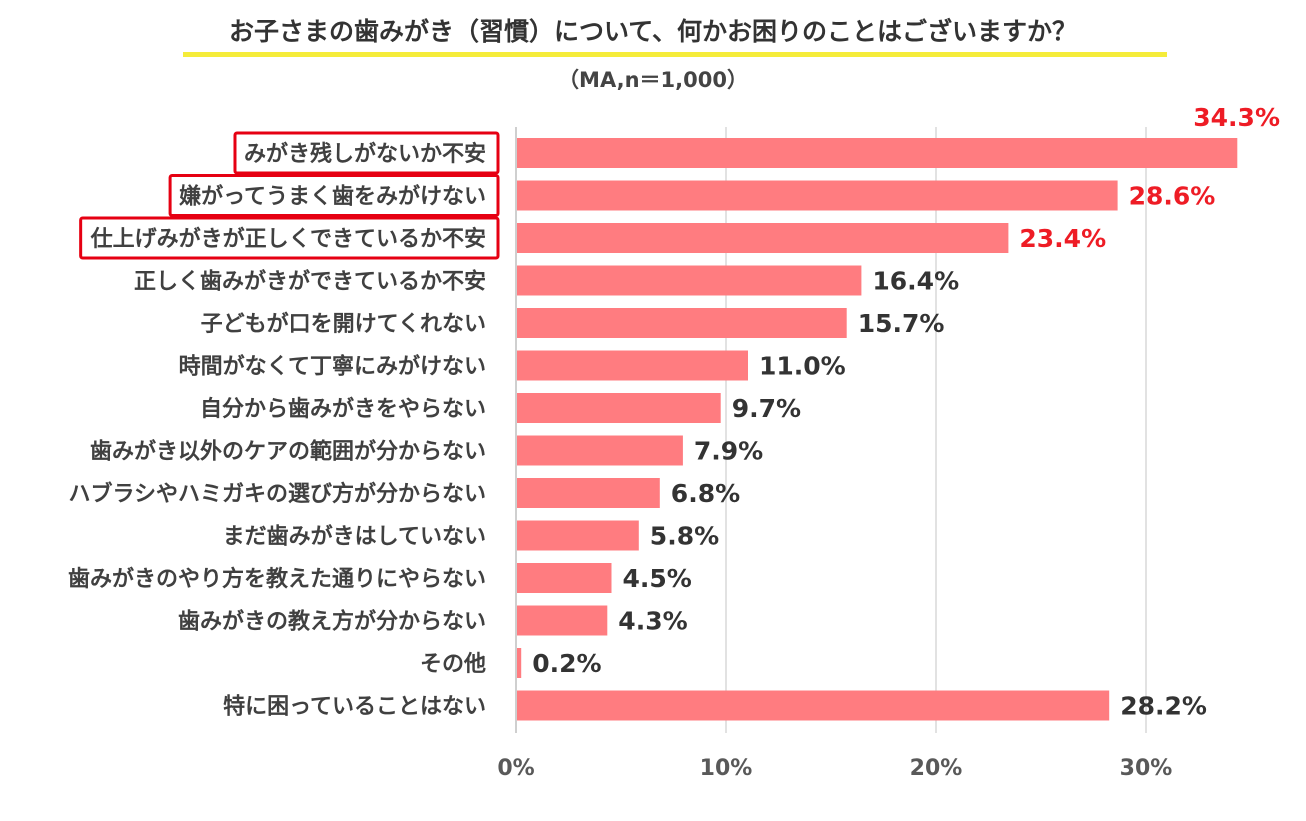 This screenshot has width=1306, height=821. Describe the element at coordinates (653, 80) in the screenshot. I see `chart-subtitle: （MA,n＝1,000）` at that location.